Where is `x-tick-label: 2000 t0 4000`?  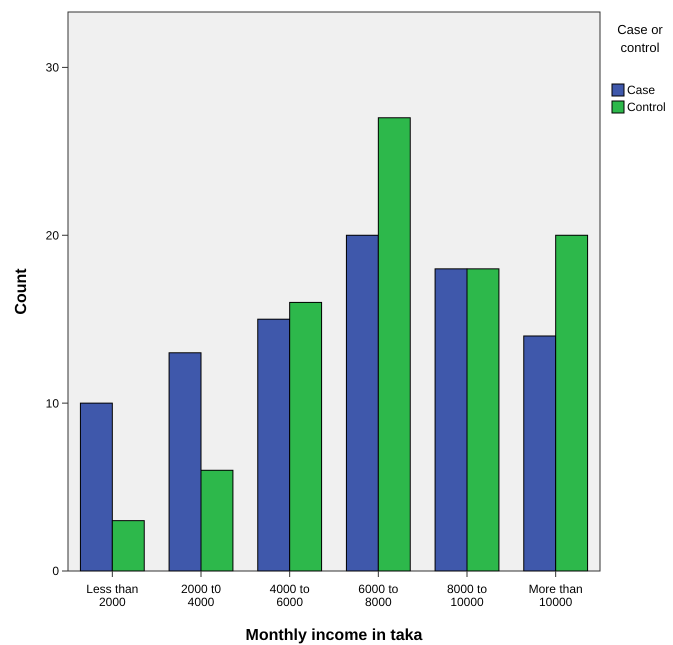
x-tick-label: 2000 t0 4000 is located at coordinates (201, 595).